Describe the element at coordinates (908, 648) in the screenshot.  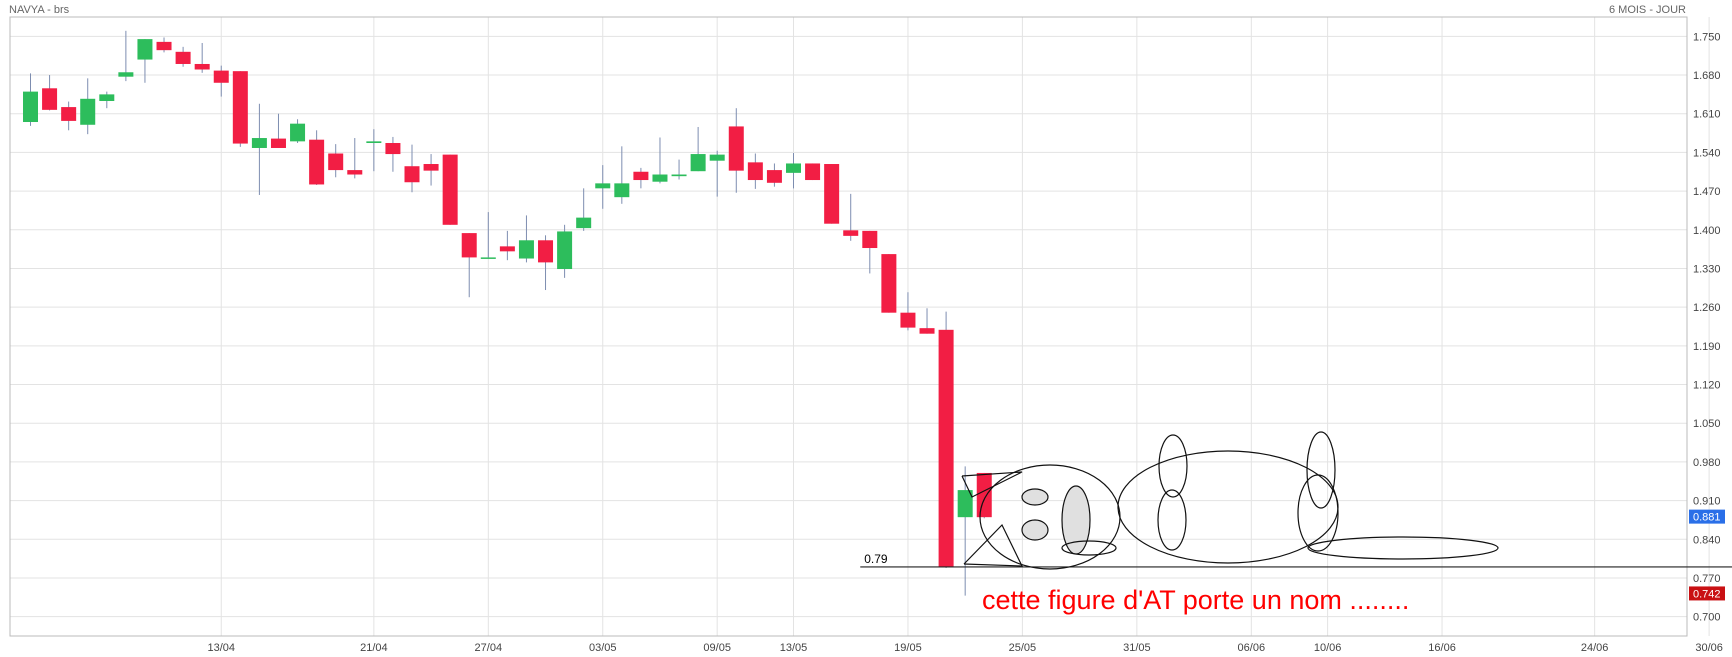
I see `x-tick-label: 19/05` at that location.